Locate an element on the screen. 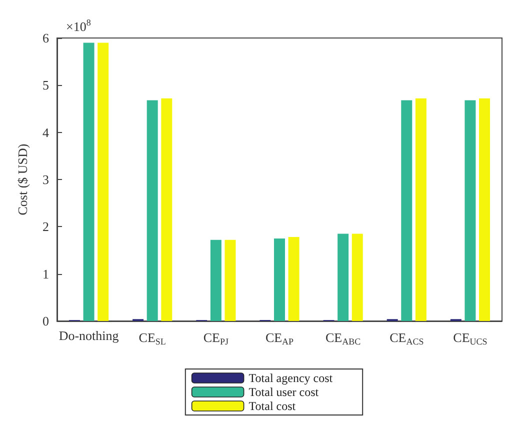 This screenshot has width=524, height=425. x-tick-label: Do-nothing is located at coordinates (89, 335).